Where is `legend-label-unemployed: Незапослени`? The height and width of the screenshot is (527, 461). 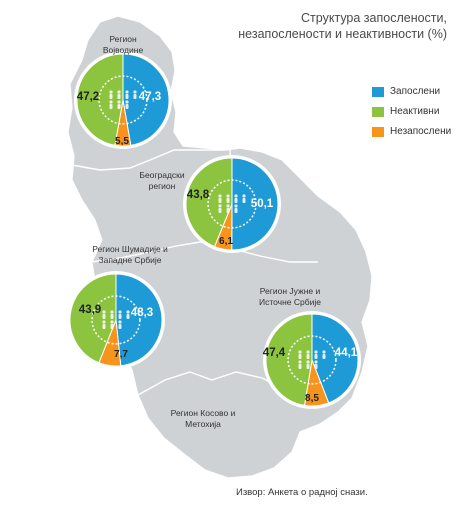
legend-label-unemployed: Незапослени is located at coordinates (421, 131).